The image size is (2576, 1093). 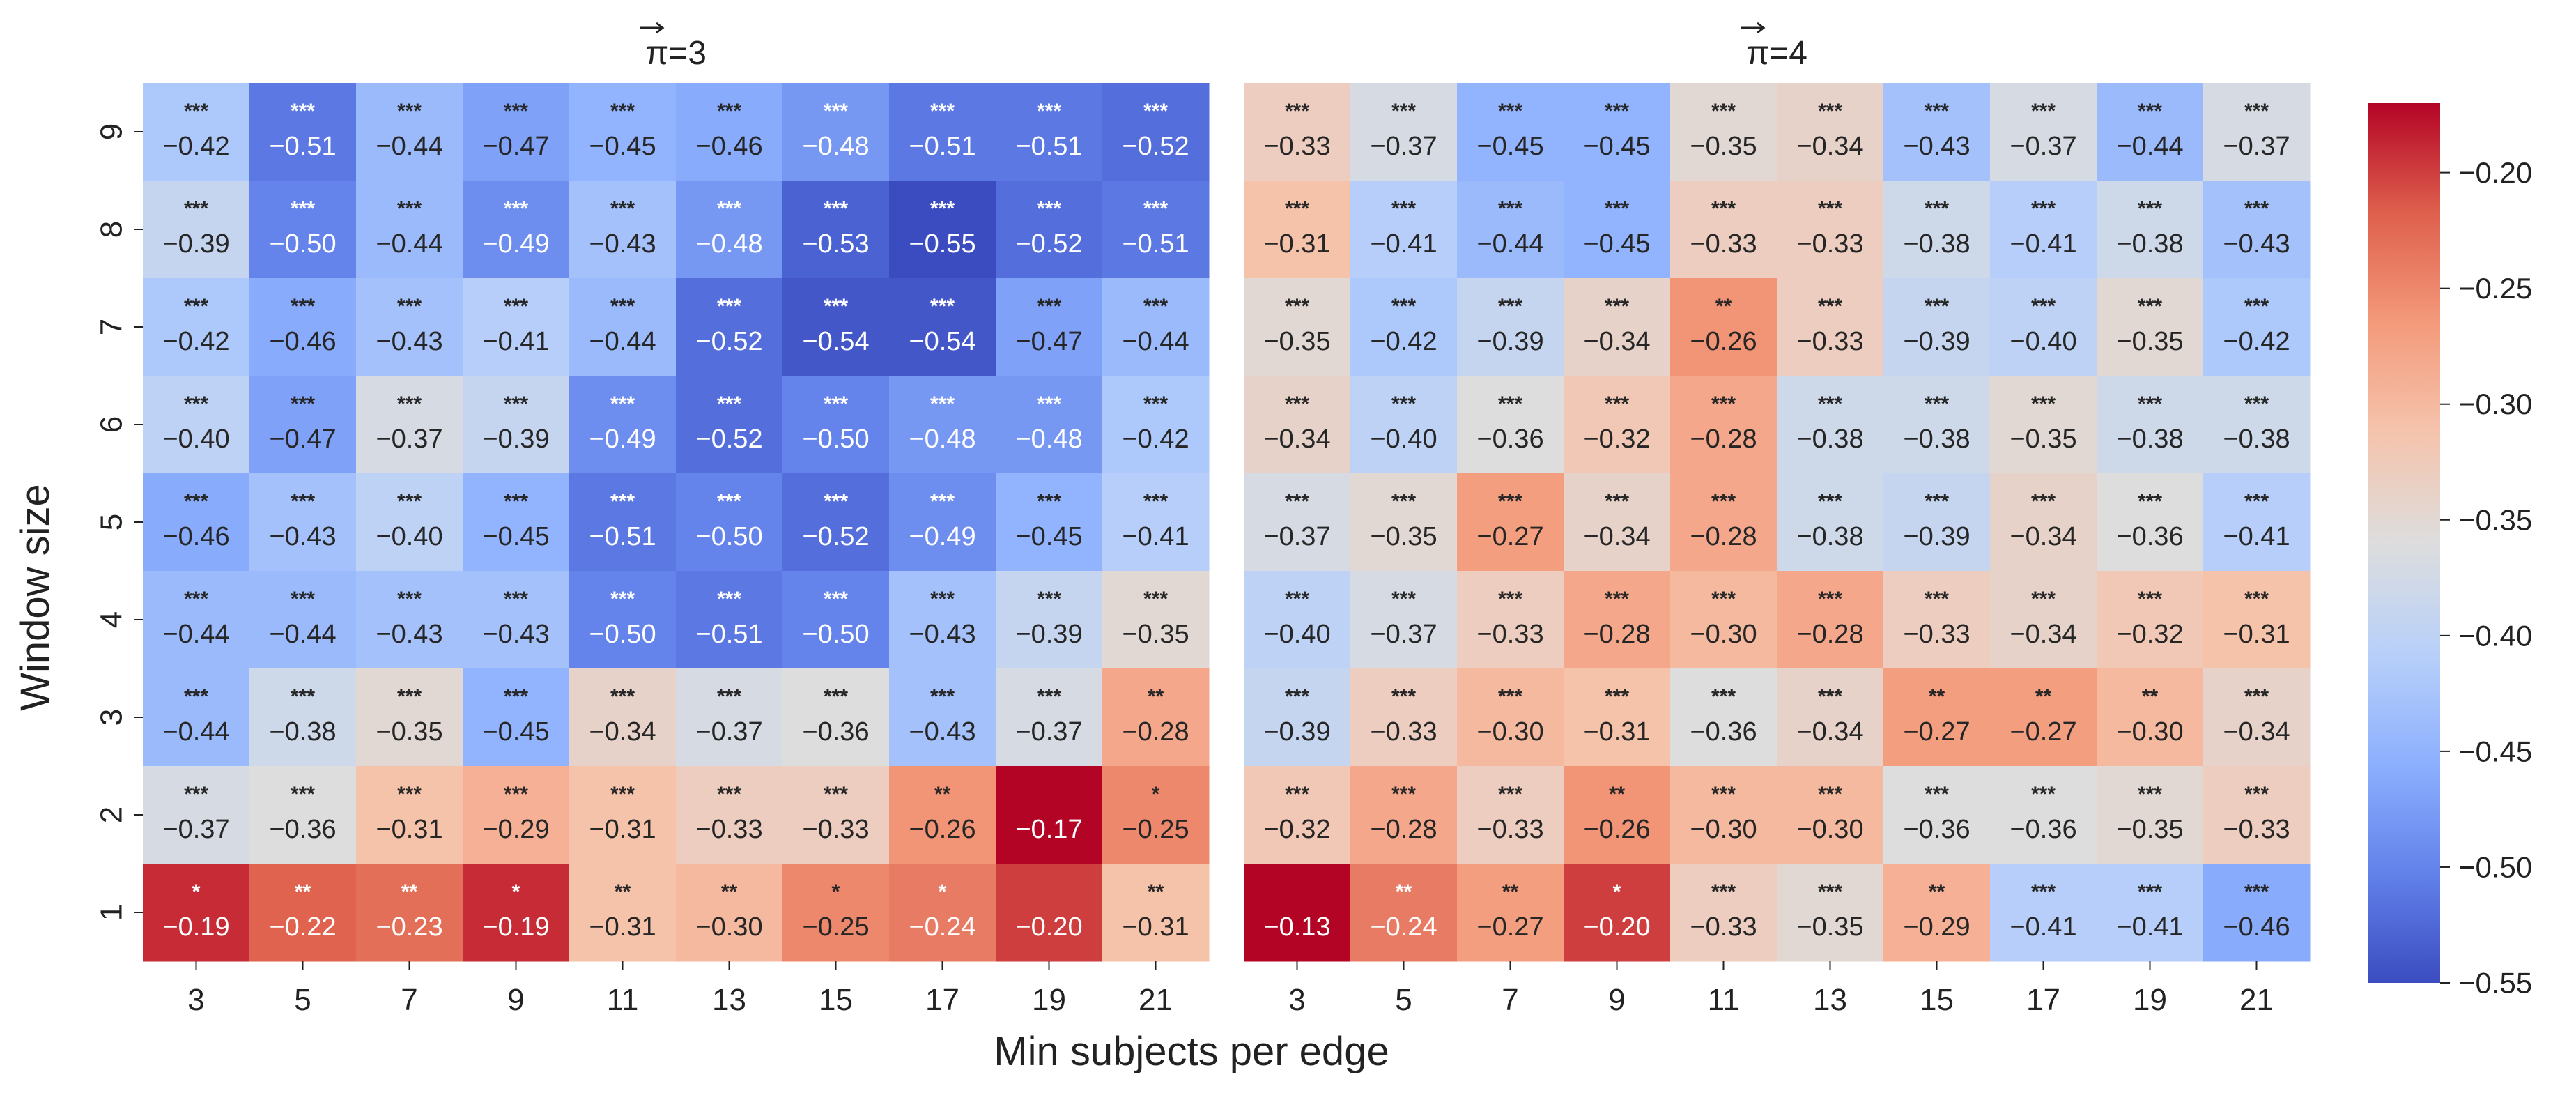 I want to click on heatmap-cell: ** −0.26, so click(x=1617, y=815).